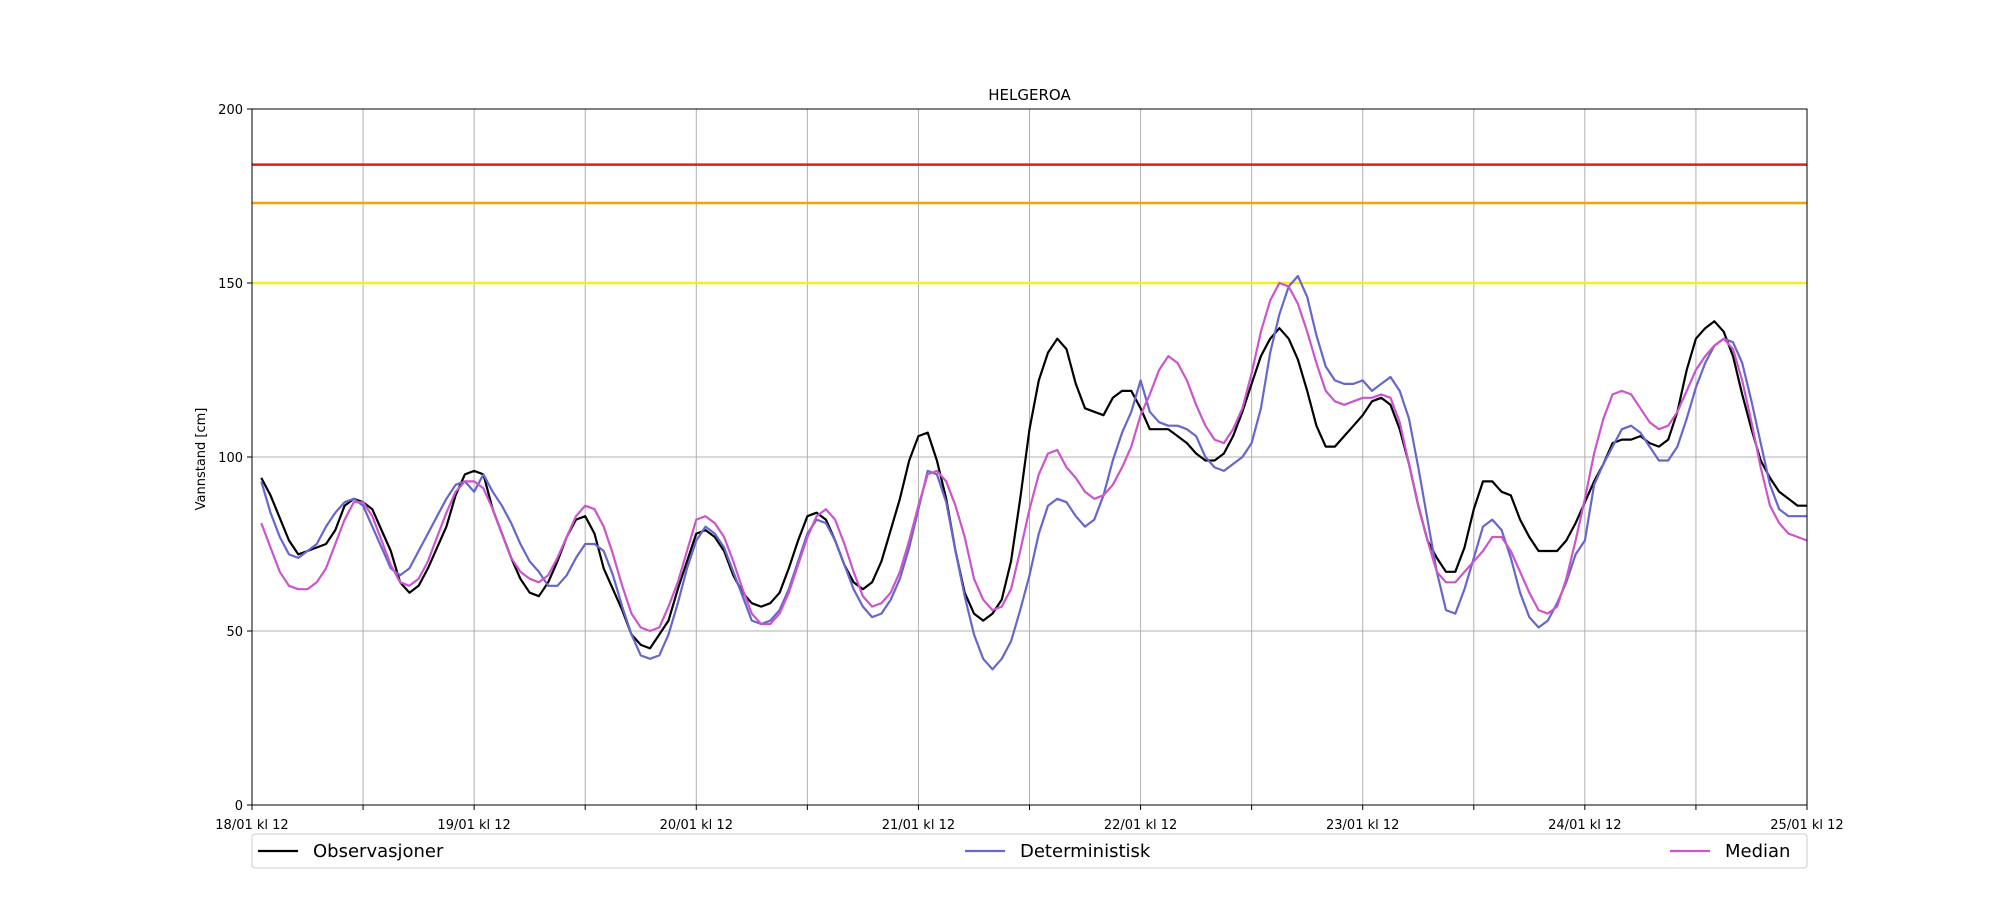 Image resolution: width=2000 pixels, height=900 pixels. I want to click on y-ticks: 0 50 100 150 200, so click(235, 458).